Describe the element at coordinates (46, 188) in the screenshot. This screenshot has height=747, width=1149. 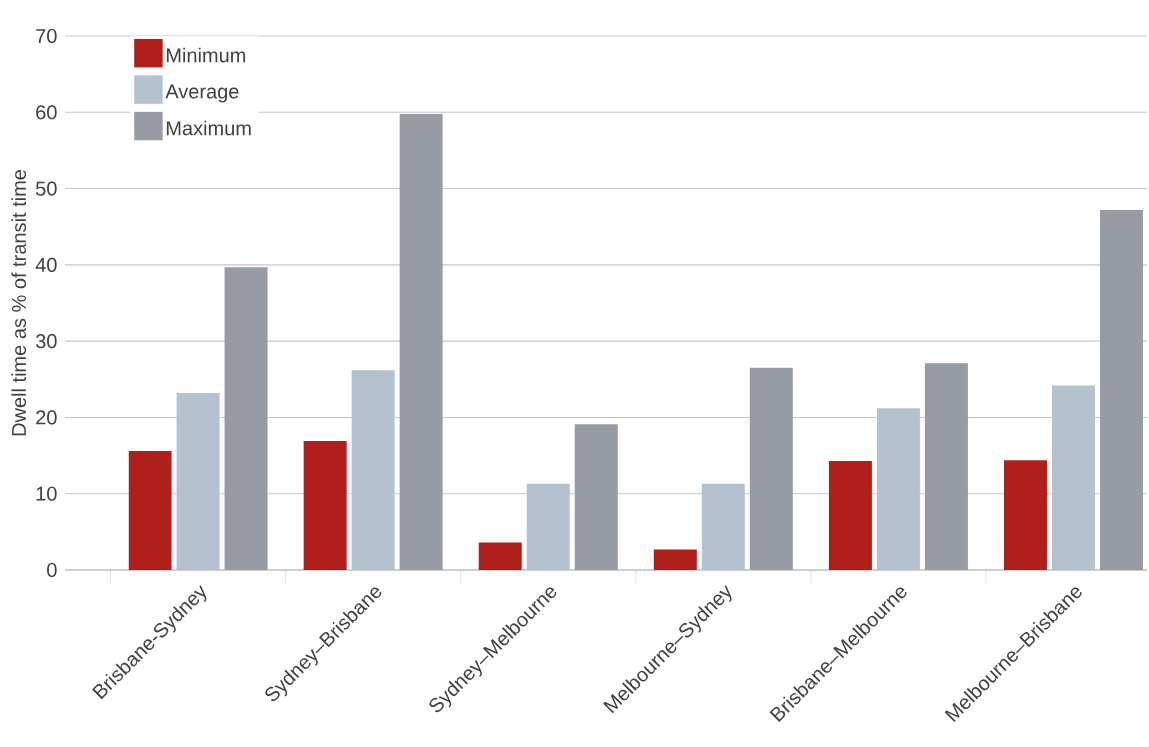
I see `y-tick-label: 50` at that location.